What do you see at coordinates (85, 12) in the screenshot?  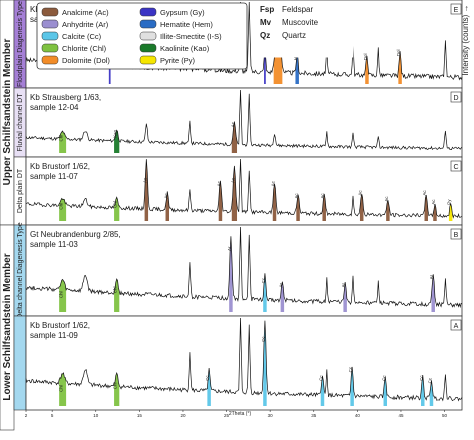 I see `legend-label: Analcime (Ac)` at bounding box center [85, 12].